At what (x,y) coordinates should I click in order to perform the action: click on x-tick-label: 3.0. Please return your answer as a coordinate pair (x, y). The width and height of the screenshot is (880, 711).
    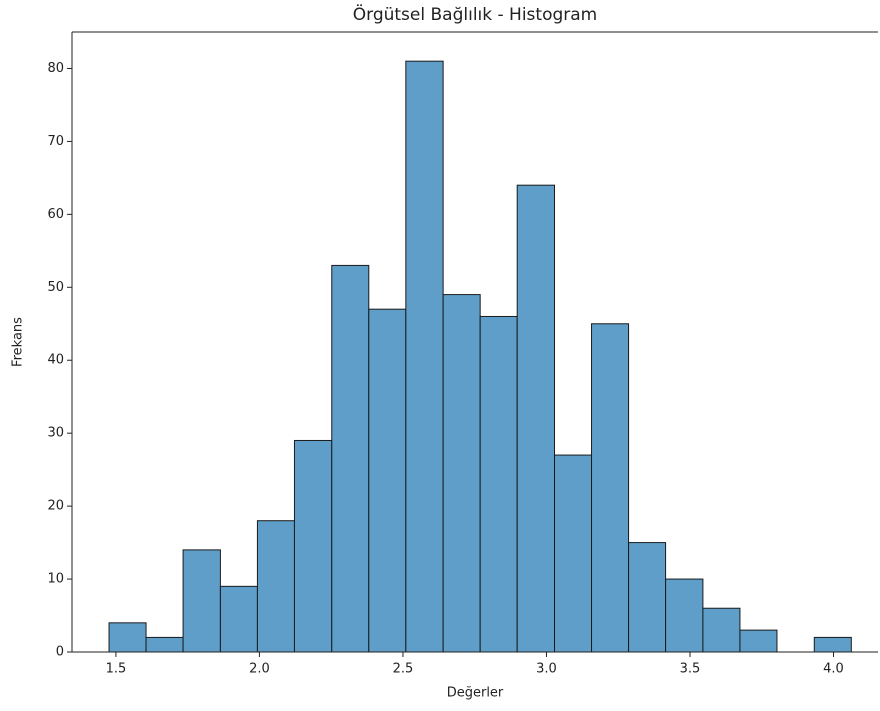
    Looking at the image, I should click on (546, 669).